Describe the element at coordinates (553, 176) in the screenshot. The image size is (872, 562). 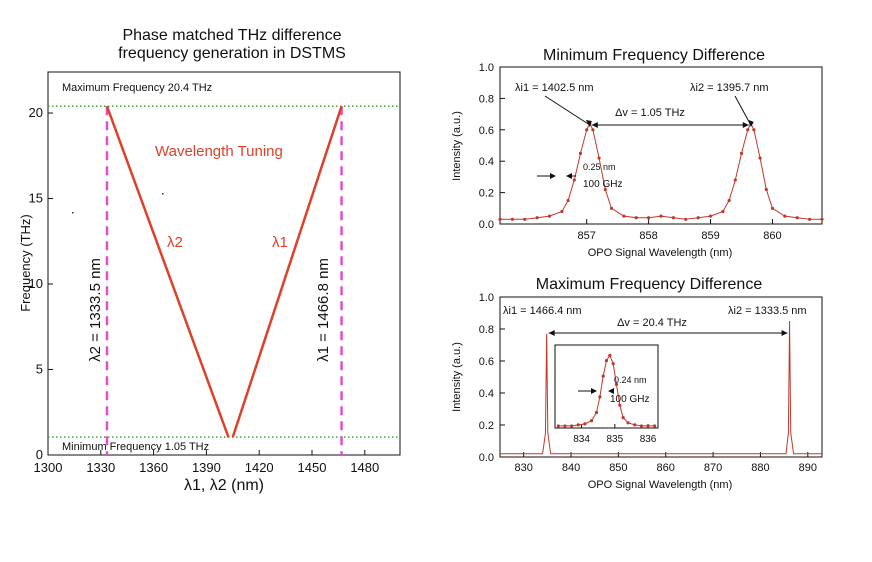
I see `width-arrowhead-left` at that location.